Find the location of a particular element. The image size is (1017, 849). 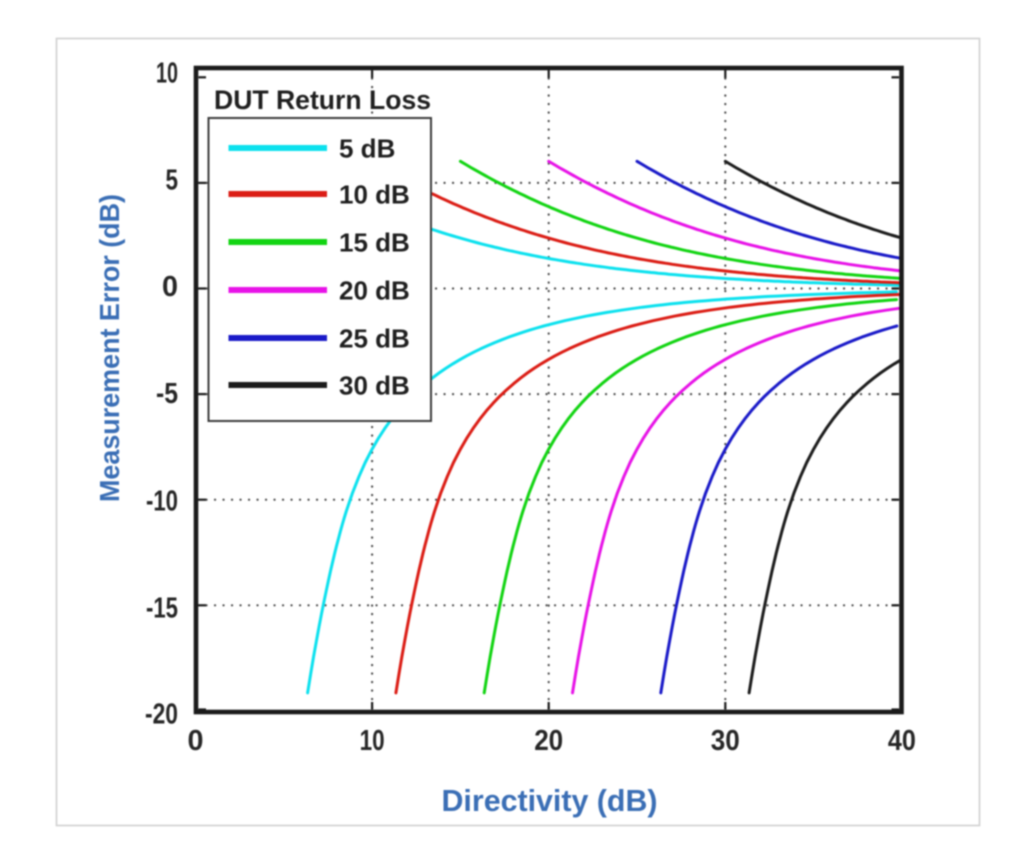

svg-text: 30 is located at coordinates (725, 741).